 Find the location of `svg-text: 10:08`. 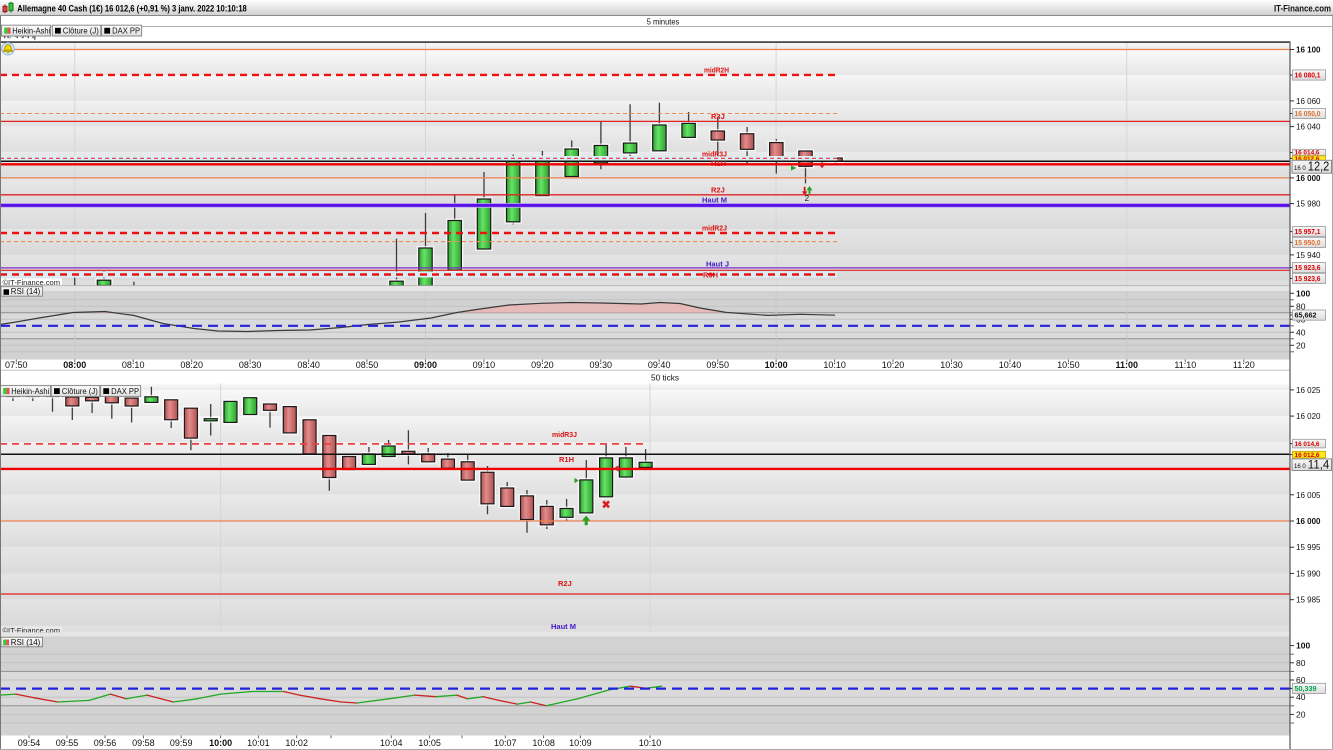

svg-text: 10:08 is located at coordinates (543, 743).